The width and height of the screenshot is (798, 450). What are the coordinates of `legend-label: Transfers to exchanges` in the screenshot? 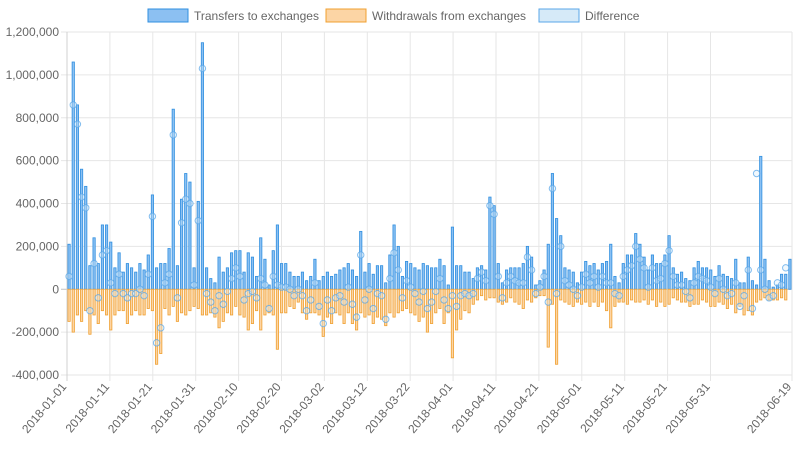 It's located at (256, 16).